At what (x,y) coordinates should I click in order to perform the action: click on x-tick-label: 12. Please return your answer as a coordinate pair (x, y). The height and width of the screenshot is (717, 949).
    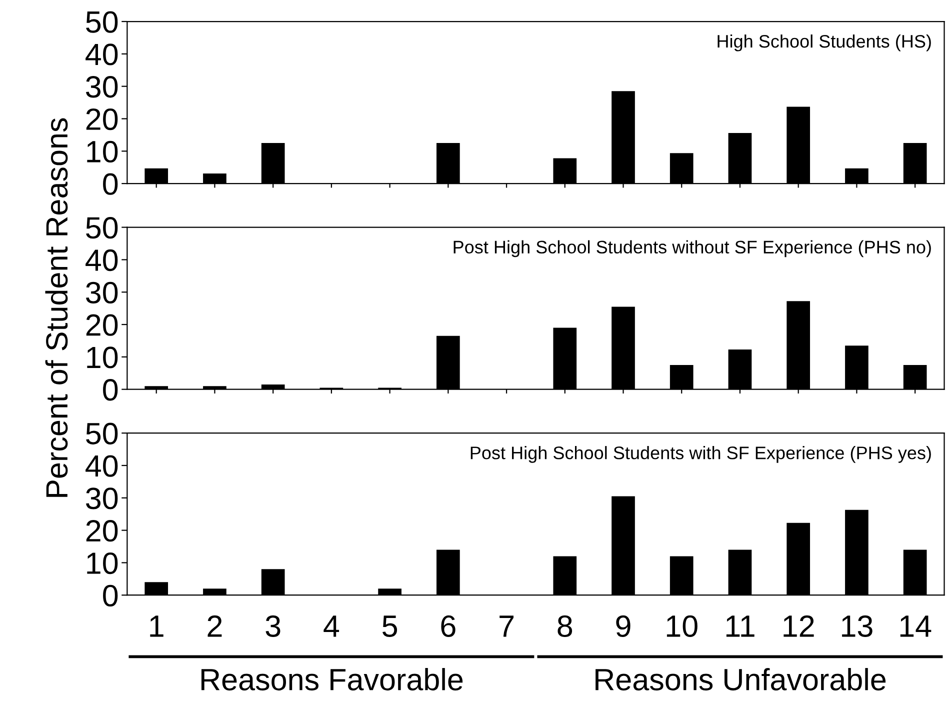
    Looking at the image, I should click on (799, 626).